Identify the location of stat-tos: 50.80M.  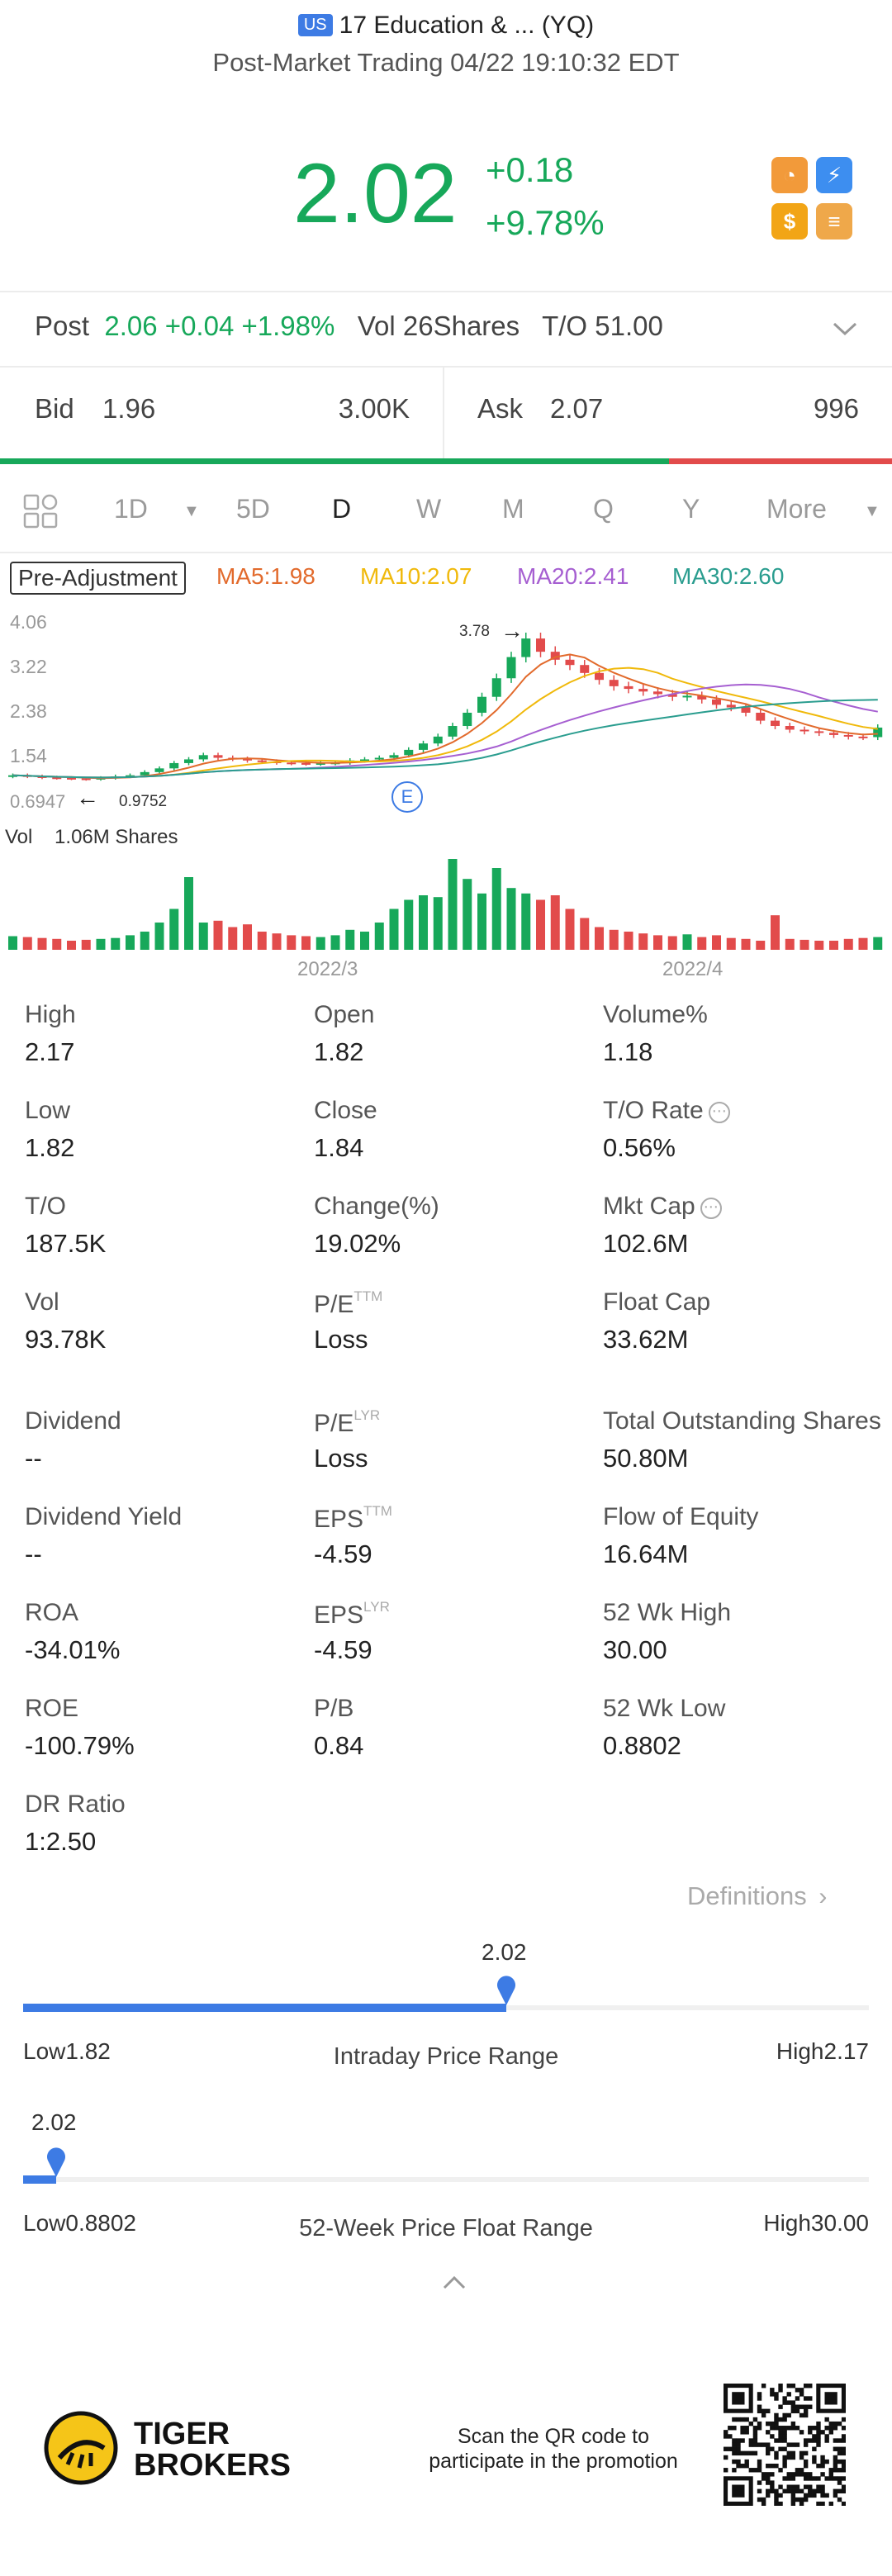
(646, 1458).